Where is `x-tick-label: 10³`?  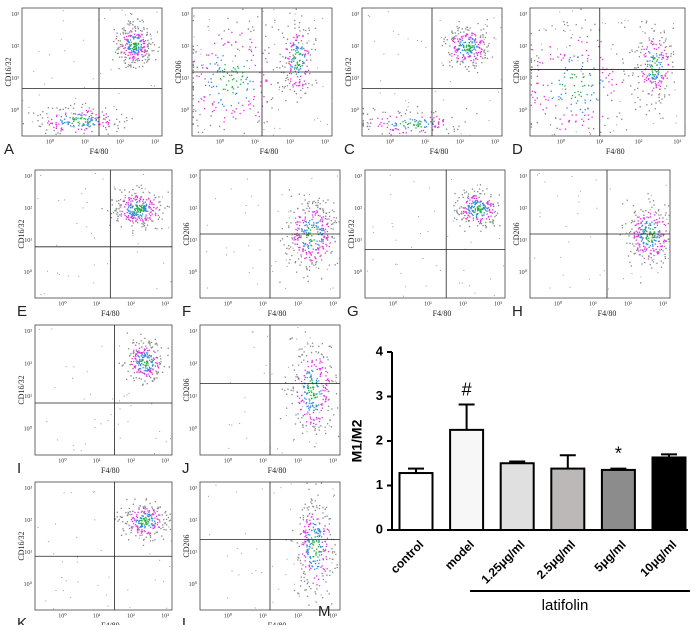
x-tick-label: 10³ is located at coordinates (155, 142).